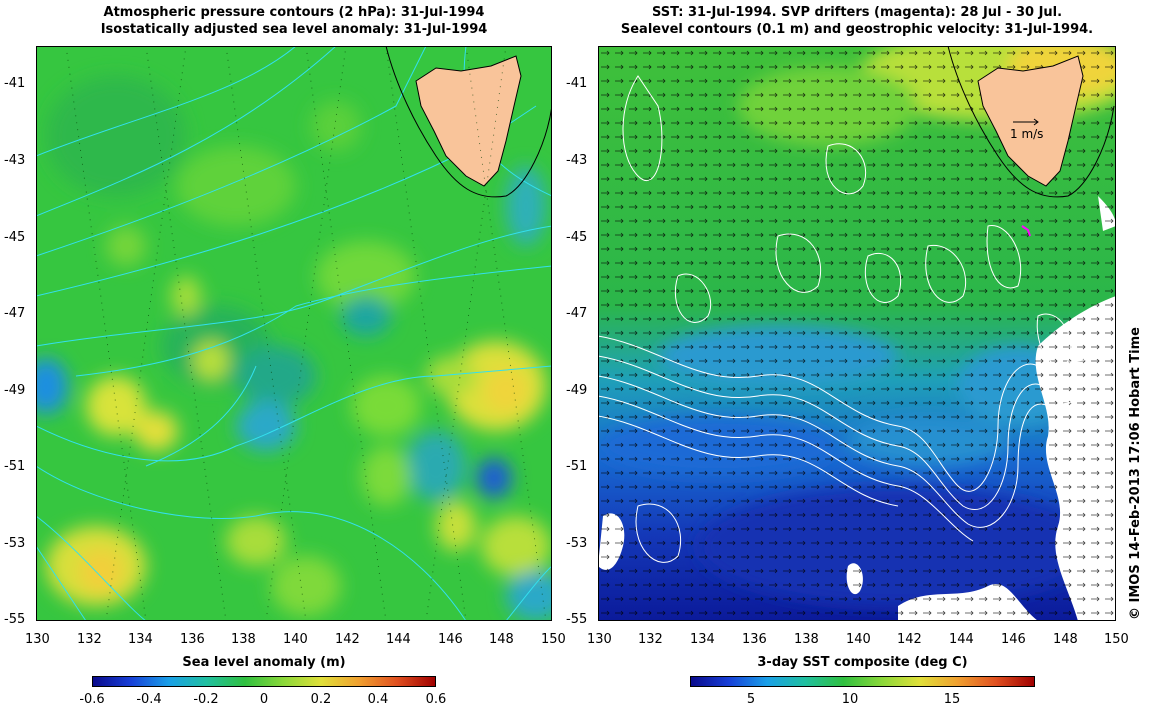  Describe the element at coordinates (149, 699) in the screenshot. I see `colorbar-tick: -0.4` at that location.